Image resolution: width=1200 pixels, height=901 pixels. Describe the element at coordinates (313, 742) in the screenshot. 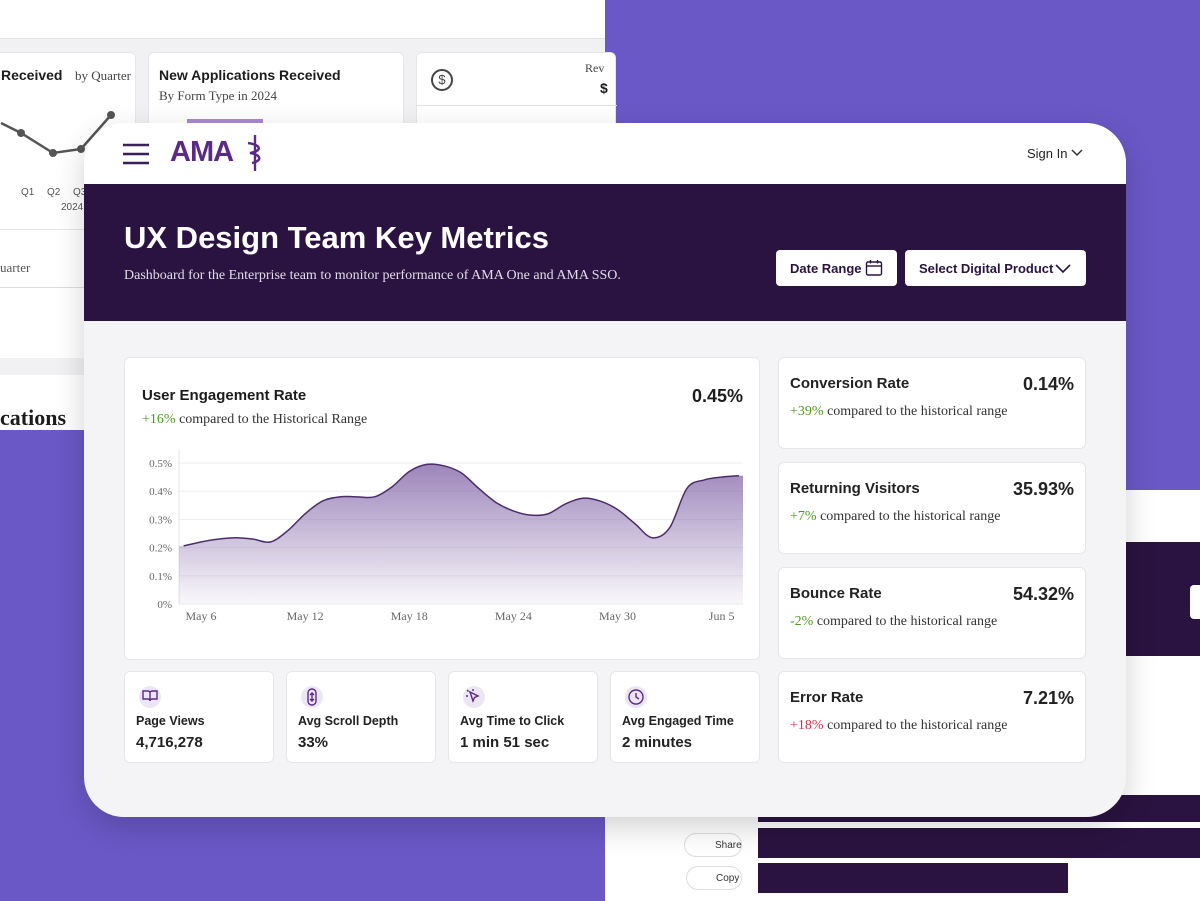

I see `stat-value: 33%` at that location.